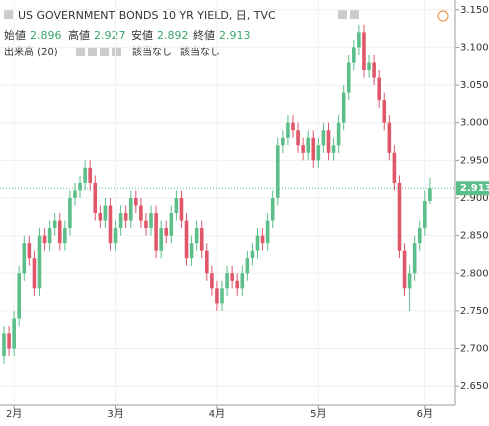  I want to click on low-label: 安値, so click(142, 35).